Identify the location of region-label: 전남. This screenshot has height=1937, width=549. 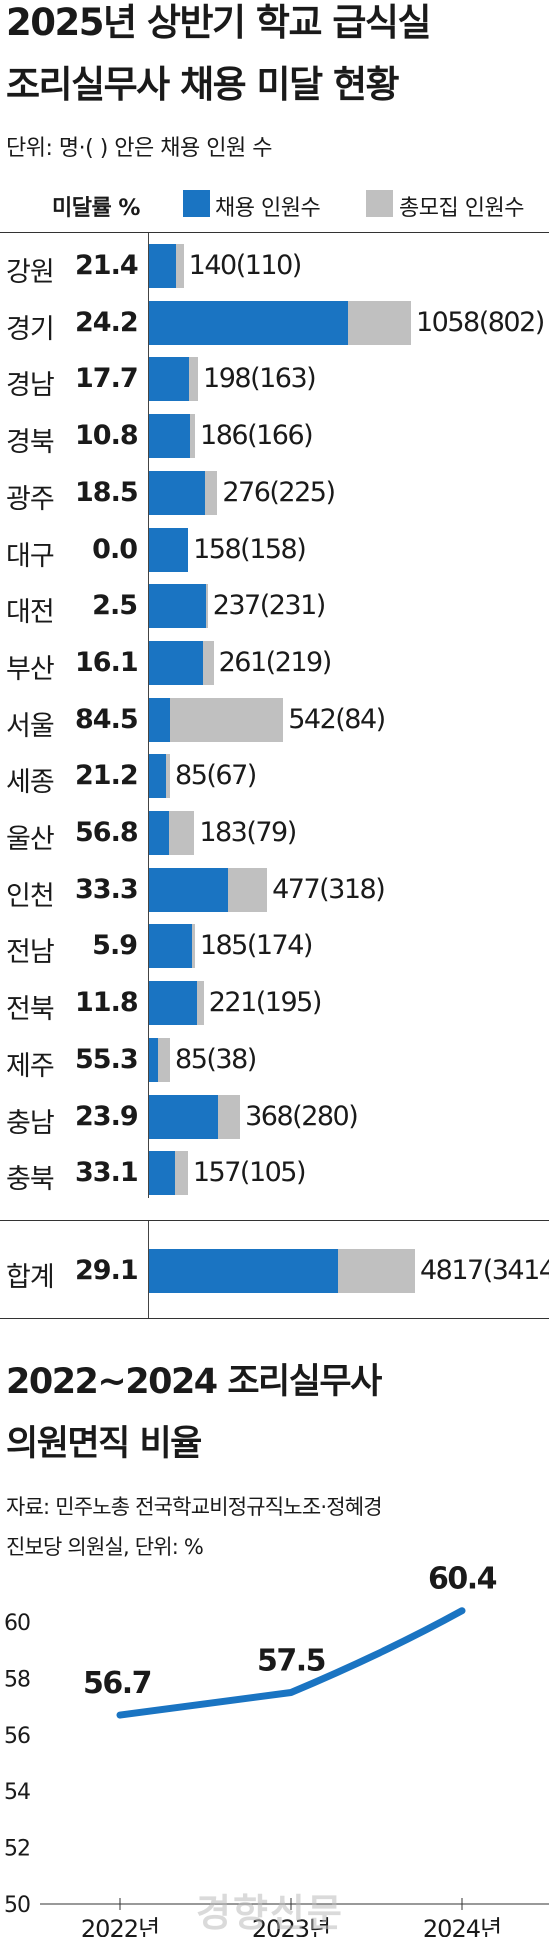
(30, 953).